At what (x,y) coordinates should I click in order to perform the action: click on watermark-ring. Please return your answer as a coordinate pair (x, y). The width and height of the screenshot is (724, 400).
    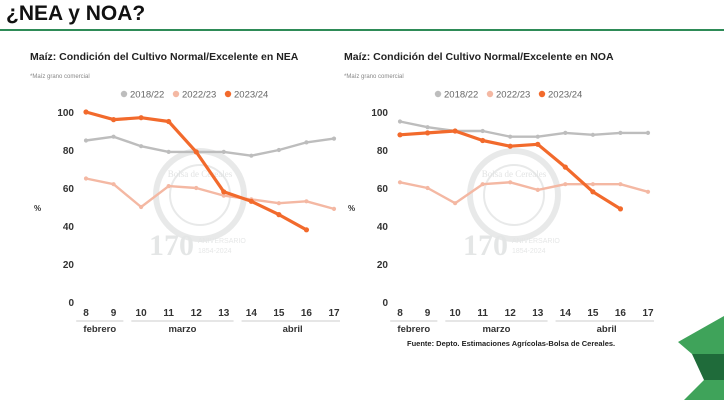
    Looking at the image, I should click on (514, 195).